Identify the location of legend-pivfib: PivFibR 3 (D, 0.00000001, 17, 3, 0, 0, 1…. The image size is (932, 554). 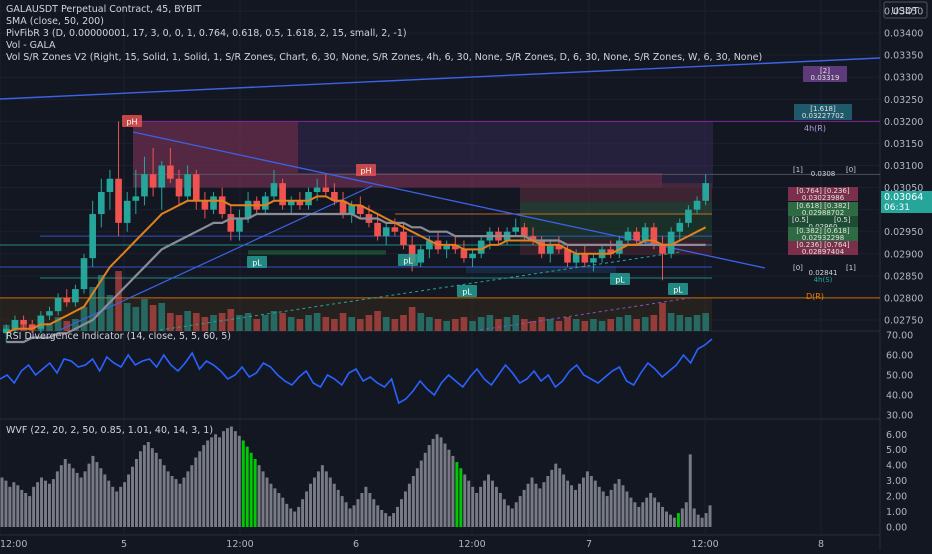
(206, 33).